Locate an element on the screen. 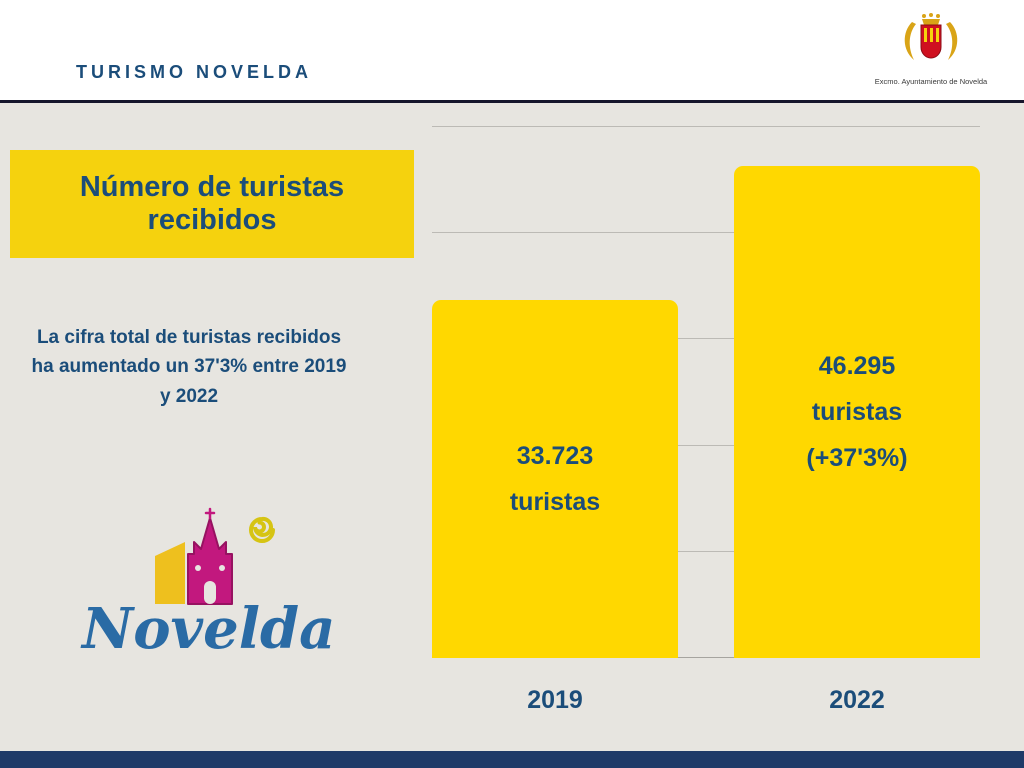 Image resolution: width=1024 pixels, height=768 pixels. novelda-logo-icon: Novelda is located at coordinates (207, 584).